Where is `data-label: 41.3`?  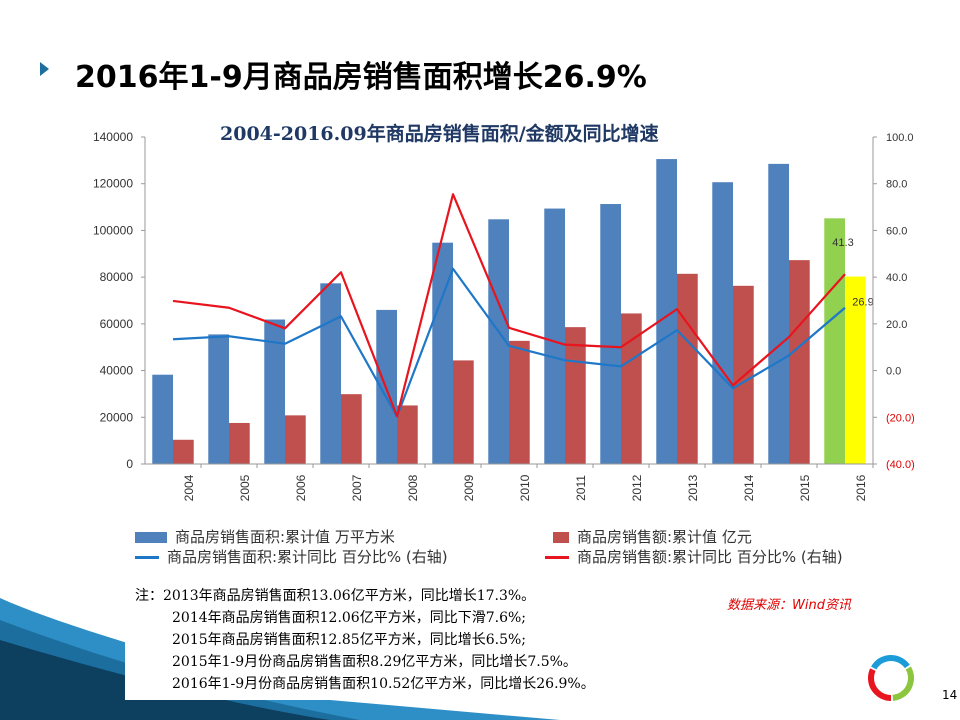
data-label: 41.3 is located at coordinates (842, 243).